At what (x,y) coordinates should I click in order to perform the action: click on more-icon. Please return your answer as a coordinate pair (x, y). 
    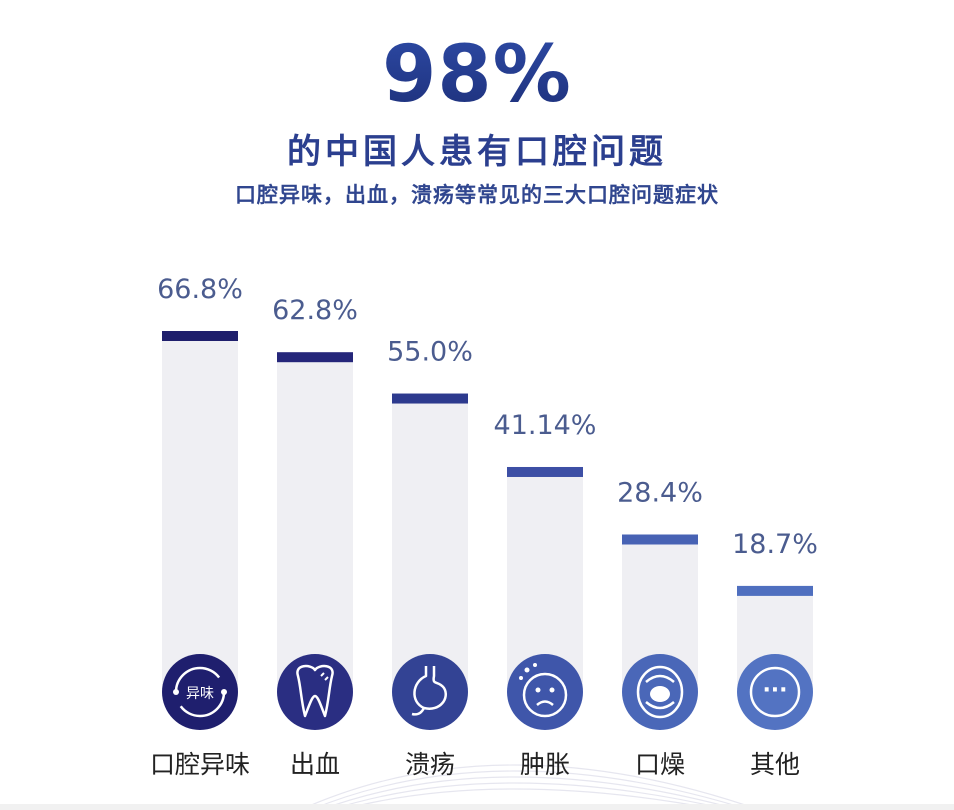
    Looking at the image, I should click on (775, 692).